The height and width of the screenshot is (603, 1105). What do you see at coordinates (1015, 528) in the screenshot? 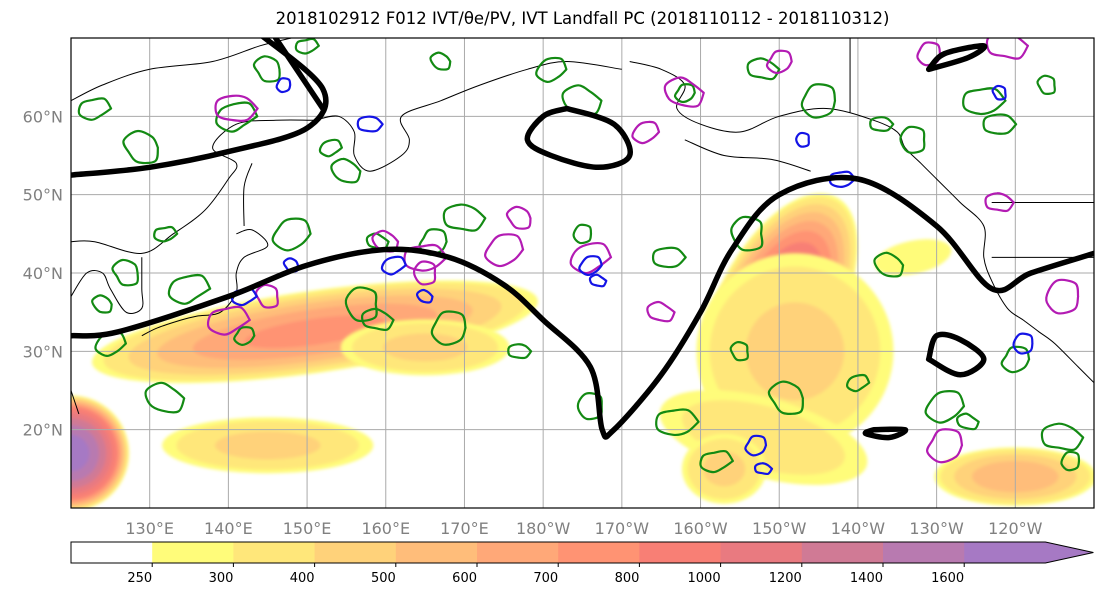
I see `x-tick-label: 120°W` at bounding box center [1015, 528].